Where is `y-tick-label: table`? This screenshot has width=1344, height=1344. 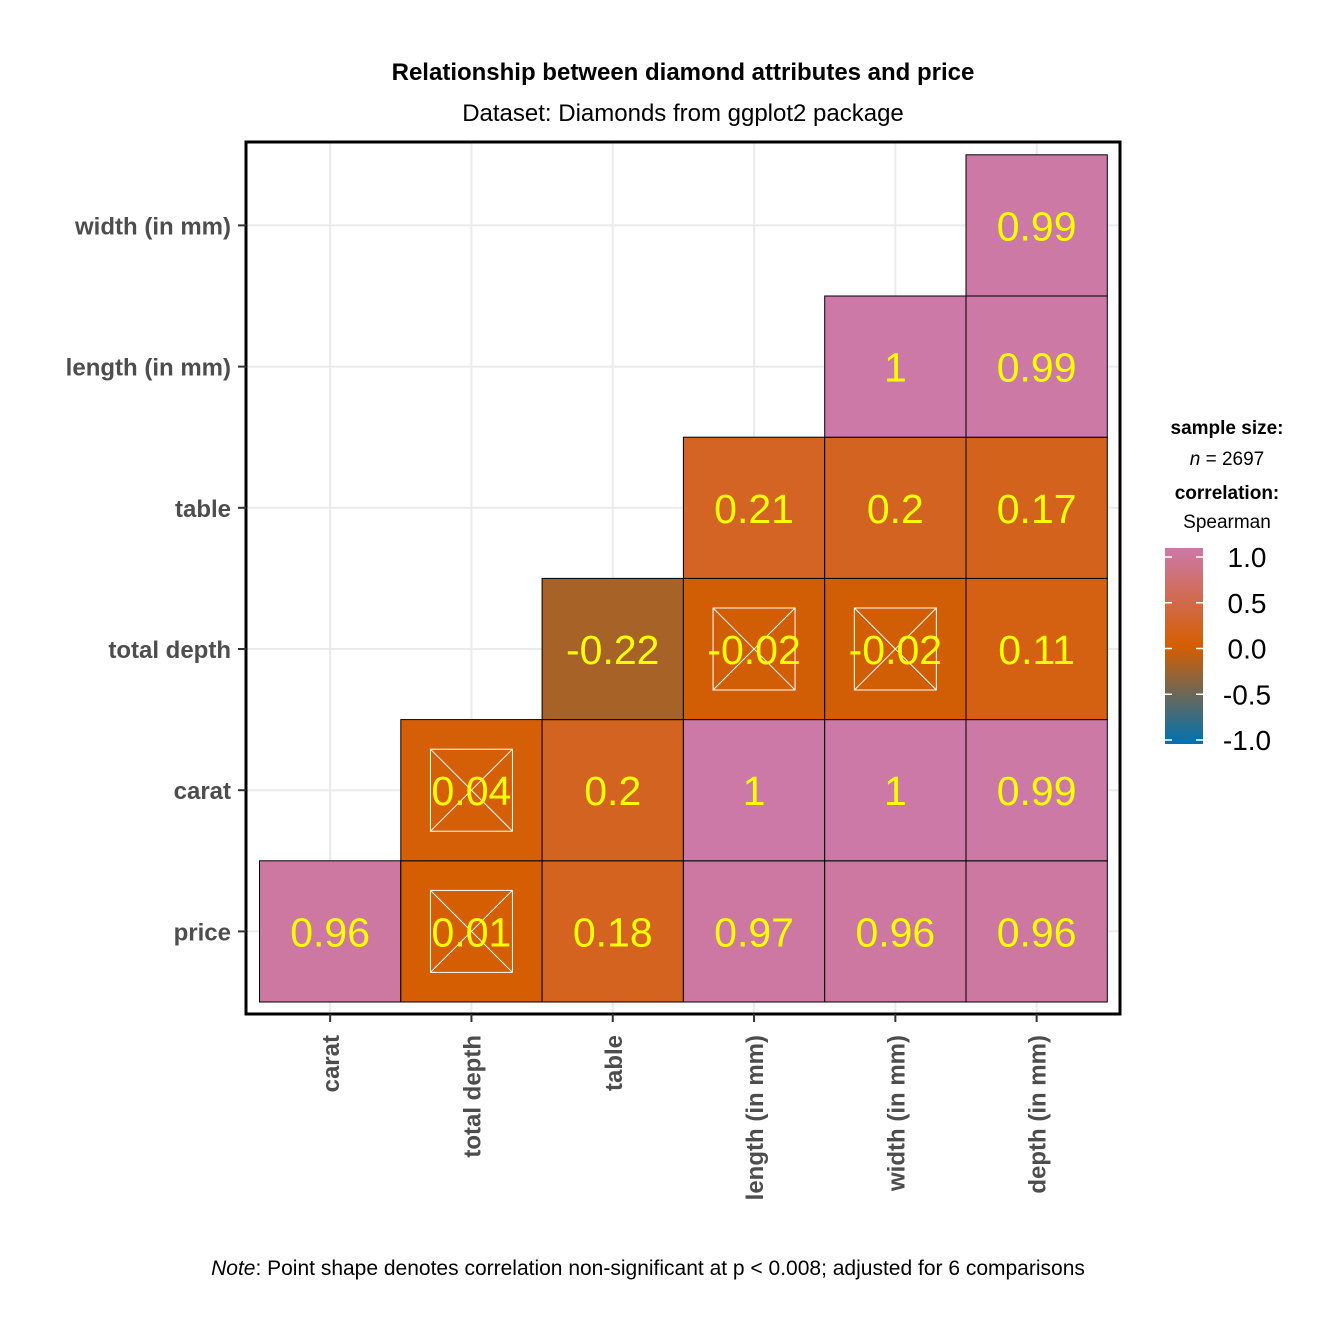
y-tick-label: table is located at coordinates (203, 509).